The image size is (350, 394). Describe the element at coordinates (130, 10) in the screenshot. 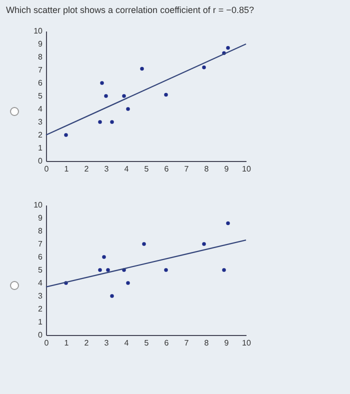

I see `chart-title: Which scatter plot shows a correlation coefficient of r = −0.85?` at that location.